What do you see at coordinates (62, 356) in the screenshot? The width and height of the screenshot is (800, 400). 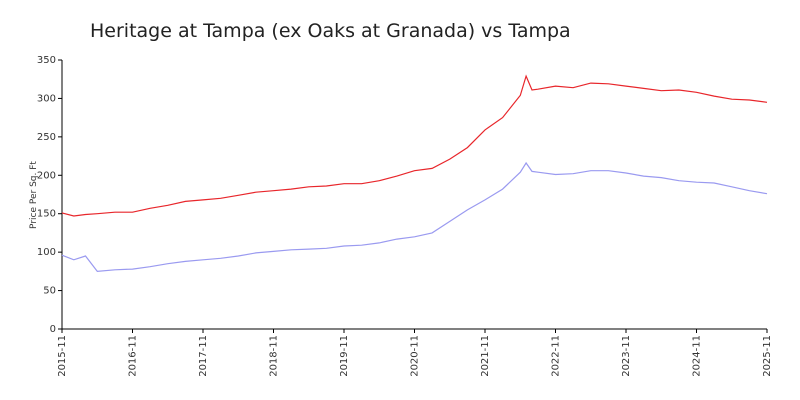 I see `x-tick-label: 2015-11` at bounding box center [62, 356].